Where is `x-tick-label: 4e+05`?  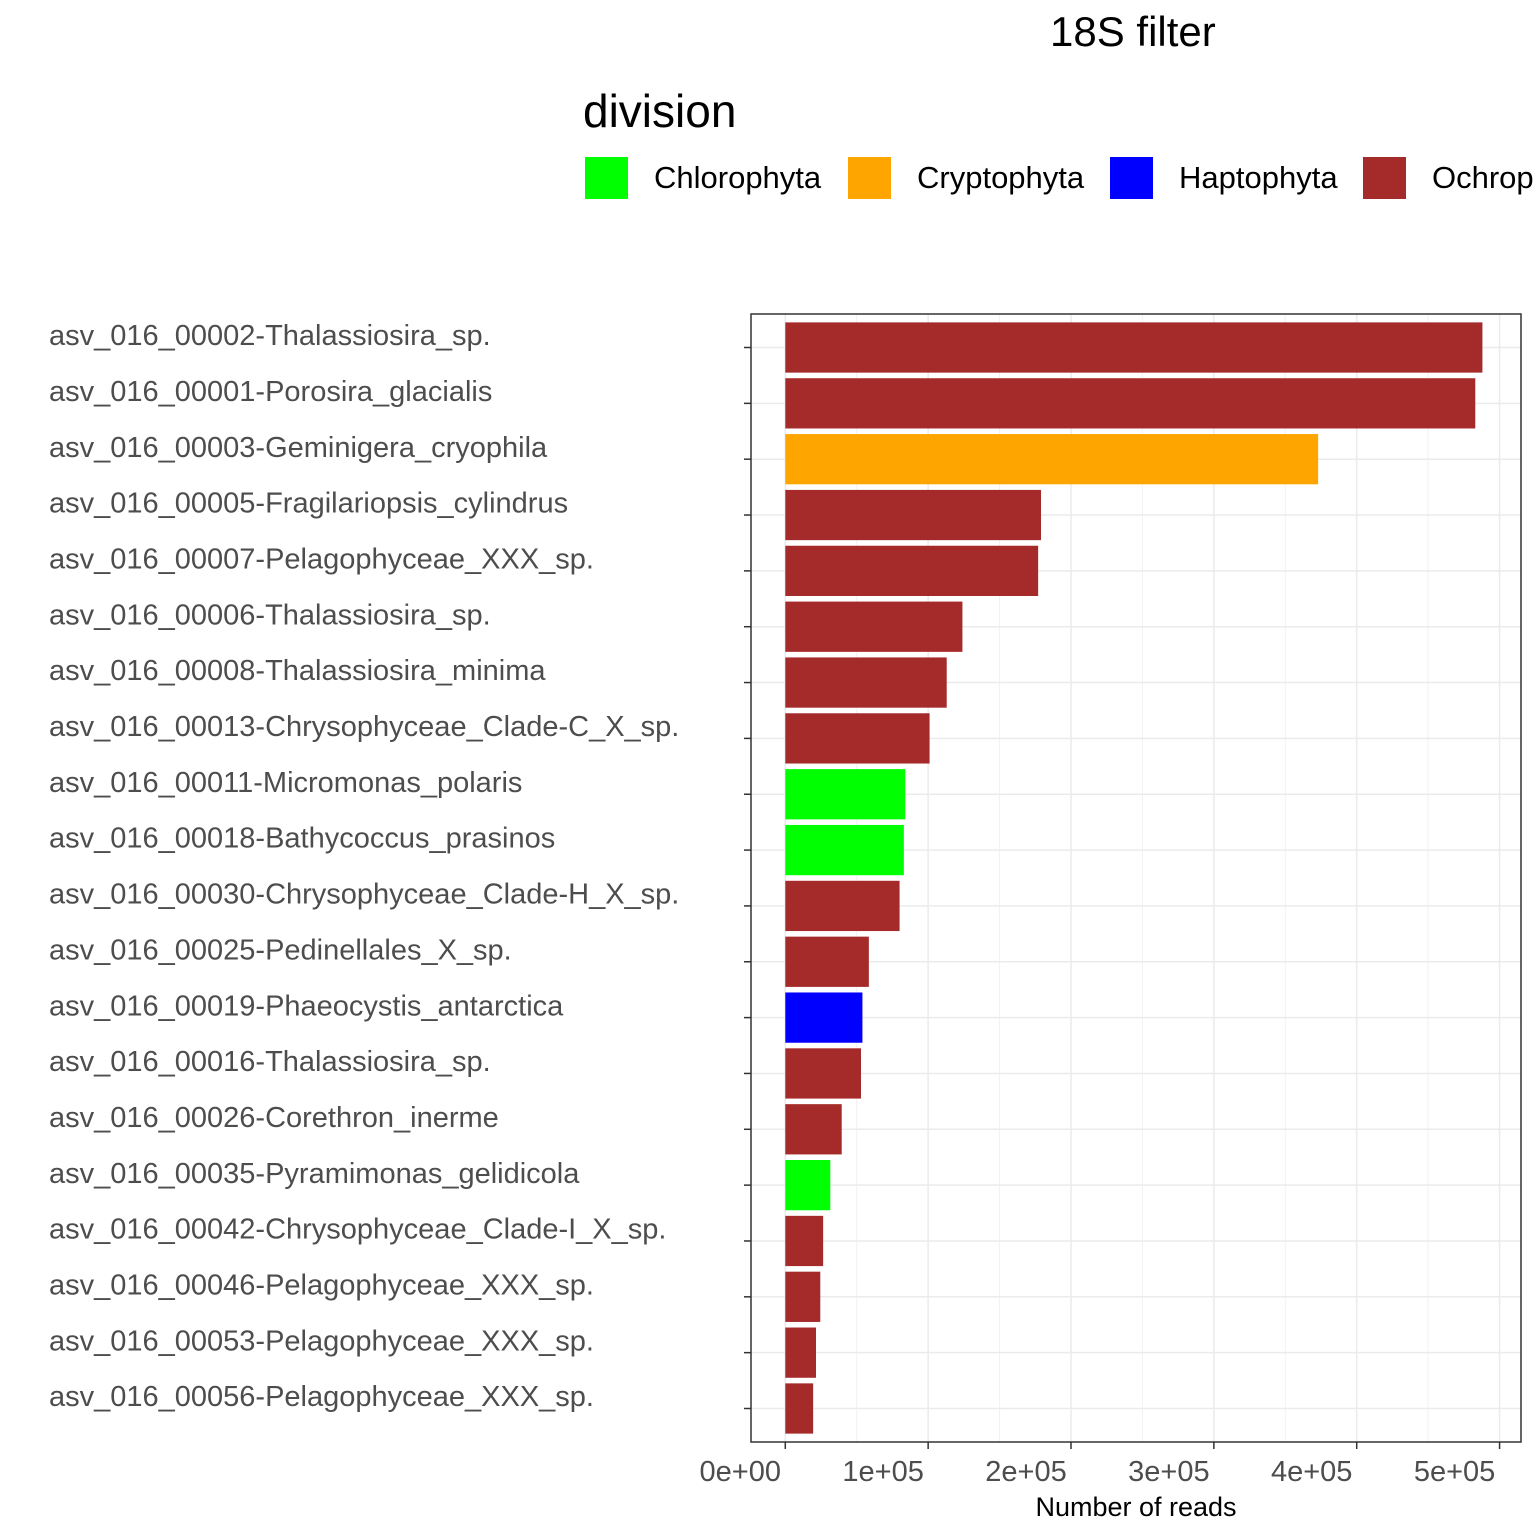
x-tick-label: 4e+05 is located at coordinates (1311, 1472).